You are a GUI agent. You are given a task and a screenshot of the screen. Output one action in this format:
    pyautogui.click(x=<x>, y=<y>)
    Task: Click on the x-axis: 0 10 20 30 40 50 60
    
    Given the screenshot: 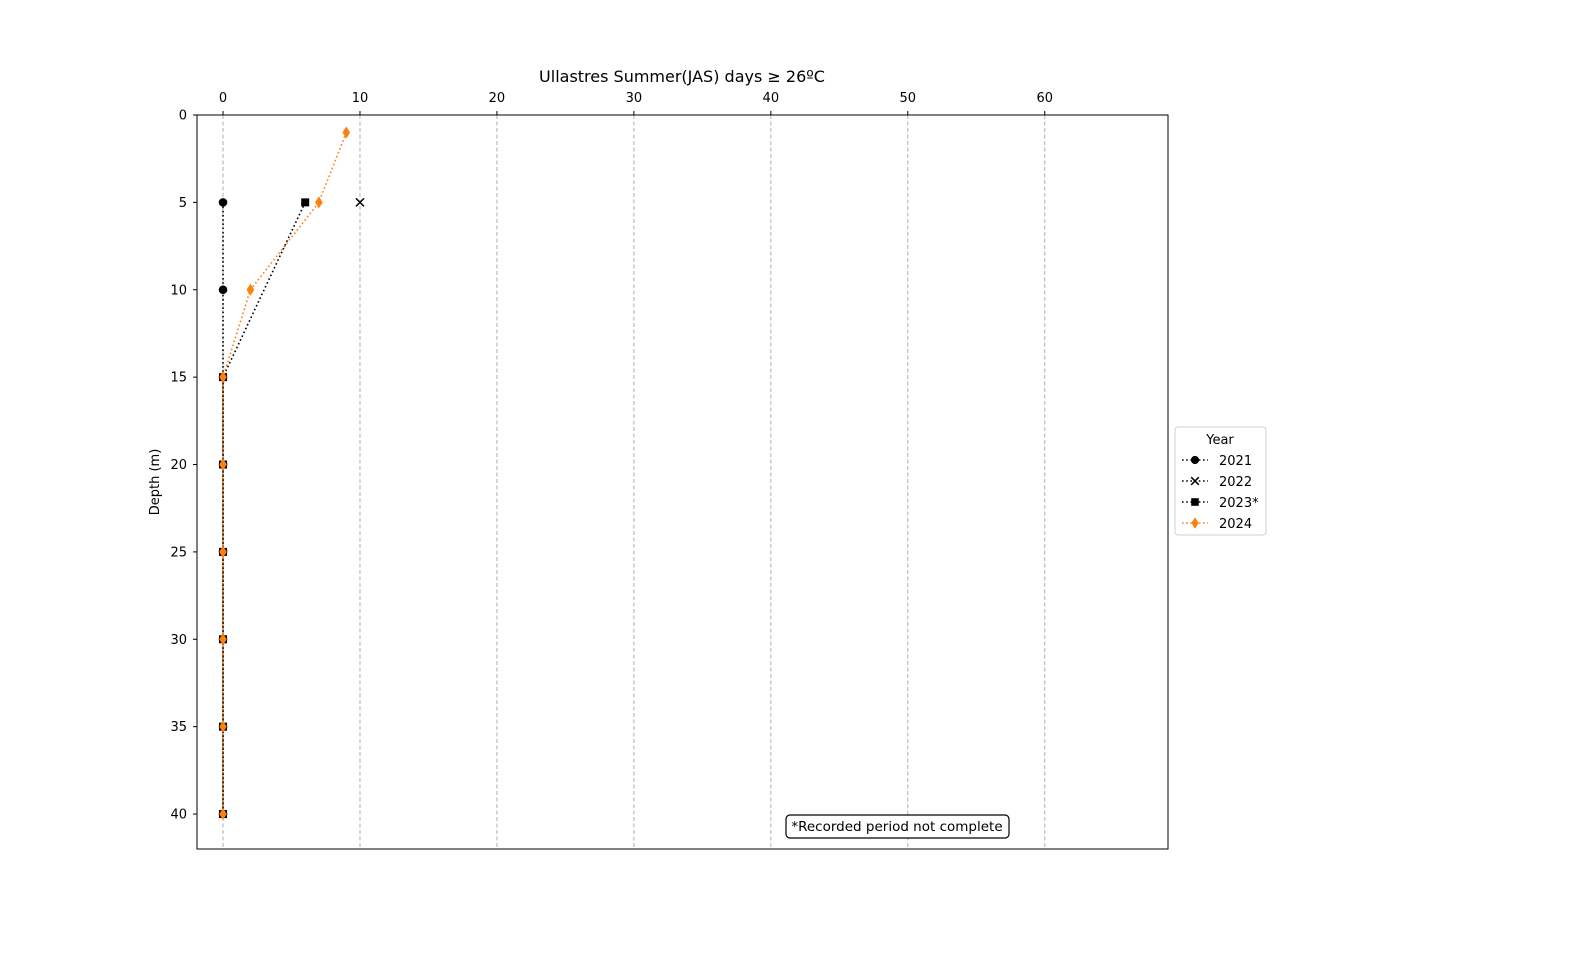 What is the action you would take?
    pyautogui.click(x=636, y=103)
    